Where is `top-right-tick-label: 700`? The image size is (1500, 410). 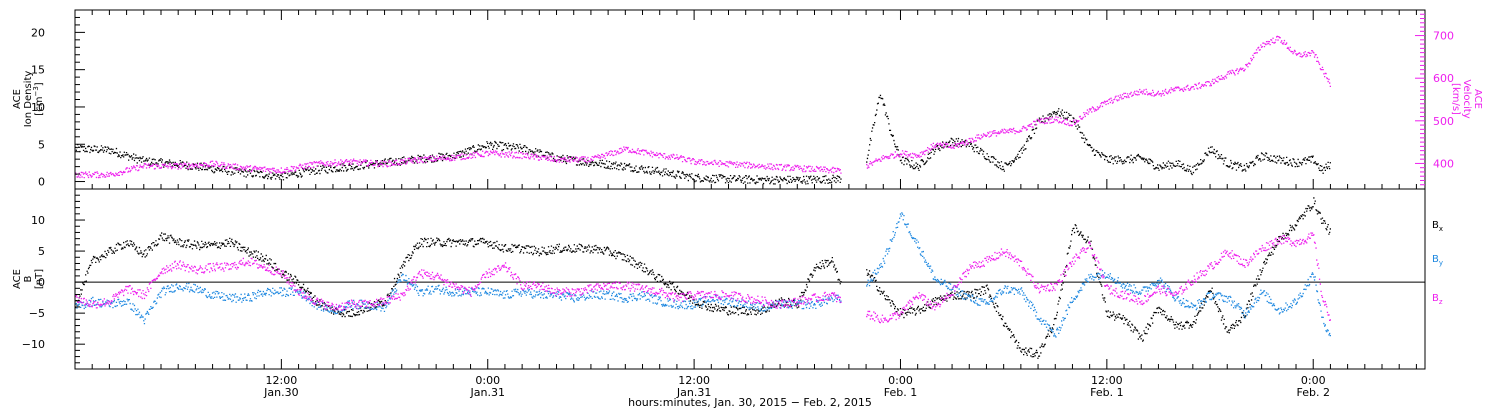
top-right-tick-label: 700 is located at coordinates (1443, 36).